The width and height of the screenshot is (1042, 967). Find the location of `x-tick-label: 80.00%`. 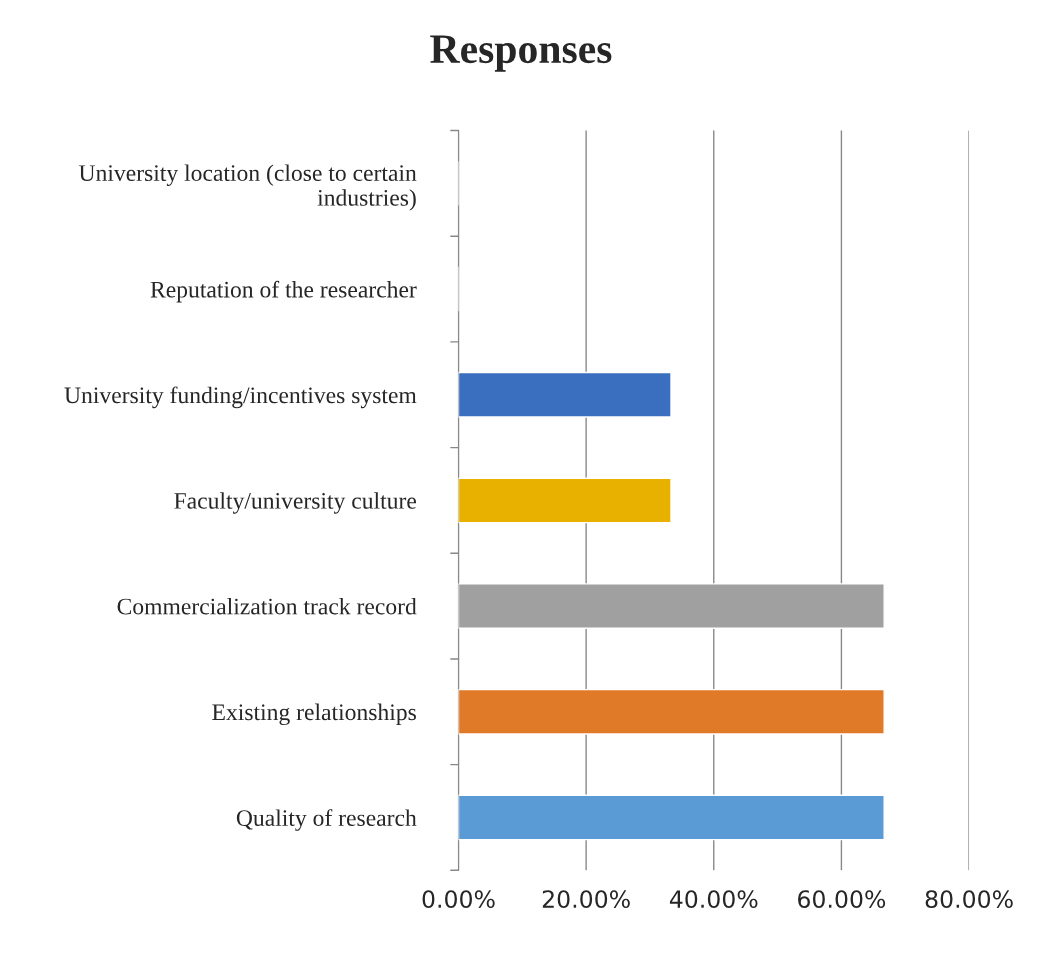

x-tick-label: 80.00% is located at coordinates (969, 899).